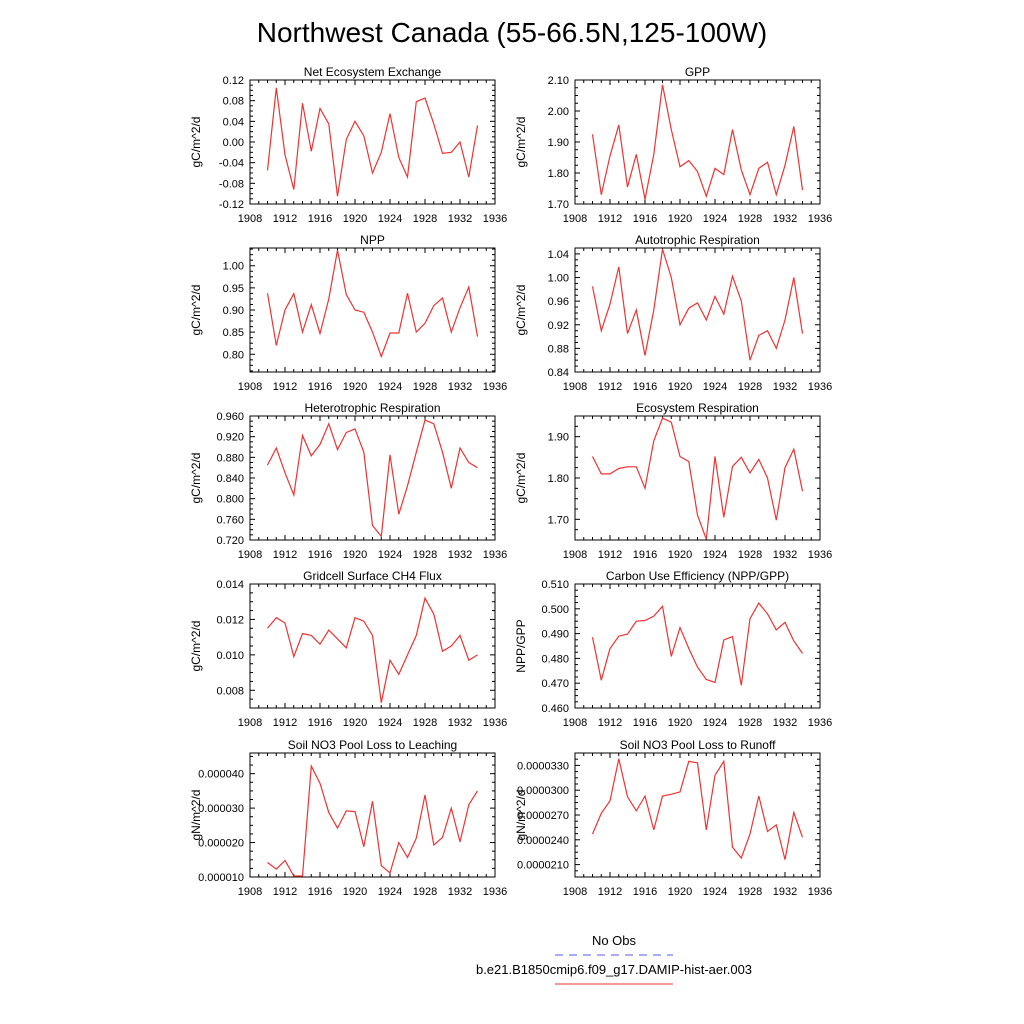 This screenshot has width=1024, height=1024. Describe the element at coordinates (221, 844) in the screenshot. I see `y-tick-label: 0.000020` at that location.